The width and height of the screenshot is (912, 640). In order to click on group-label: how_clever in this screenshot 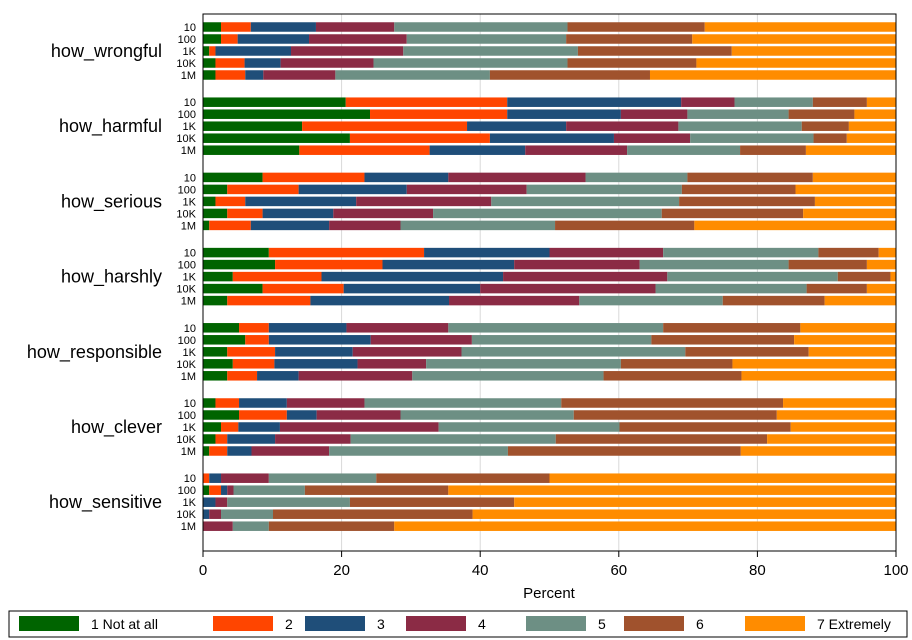, I will do `click(116, 427)`.